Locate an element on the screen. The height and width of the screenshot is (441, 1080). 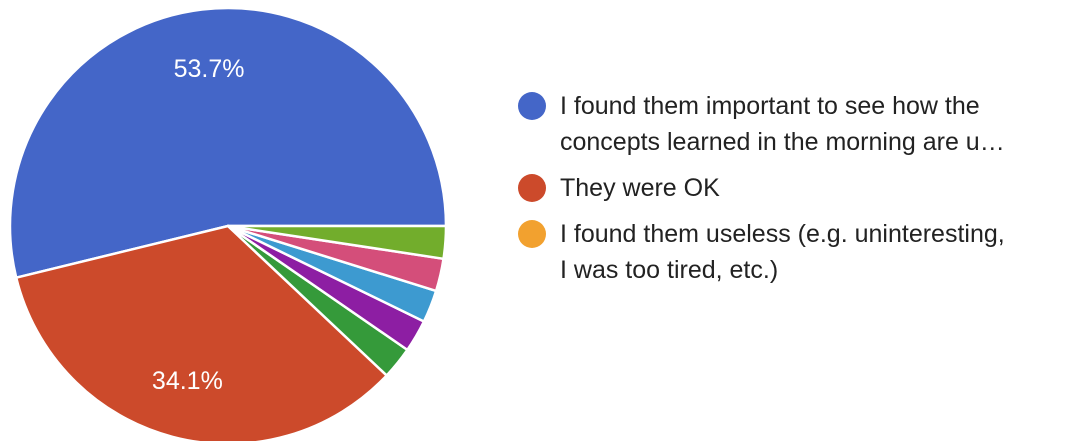
legend-item: They were OK is located at coordinates (798, 188).